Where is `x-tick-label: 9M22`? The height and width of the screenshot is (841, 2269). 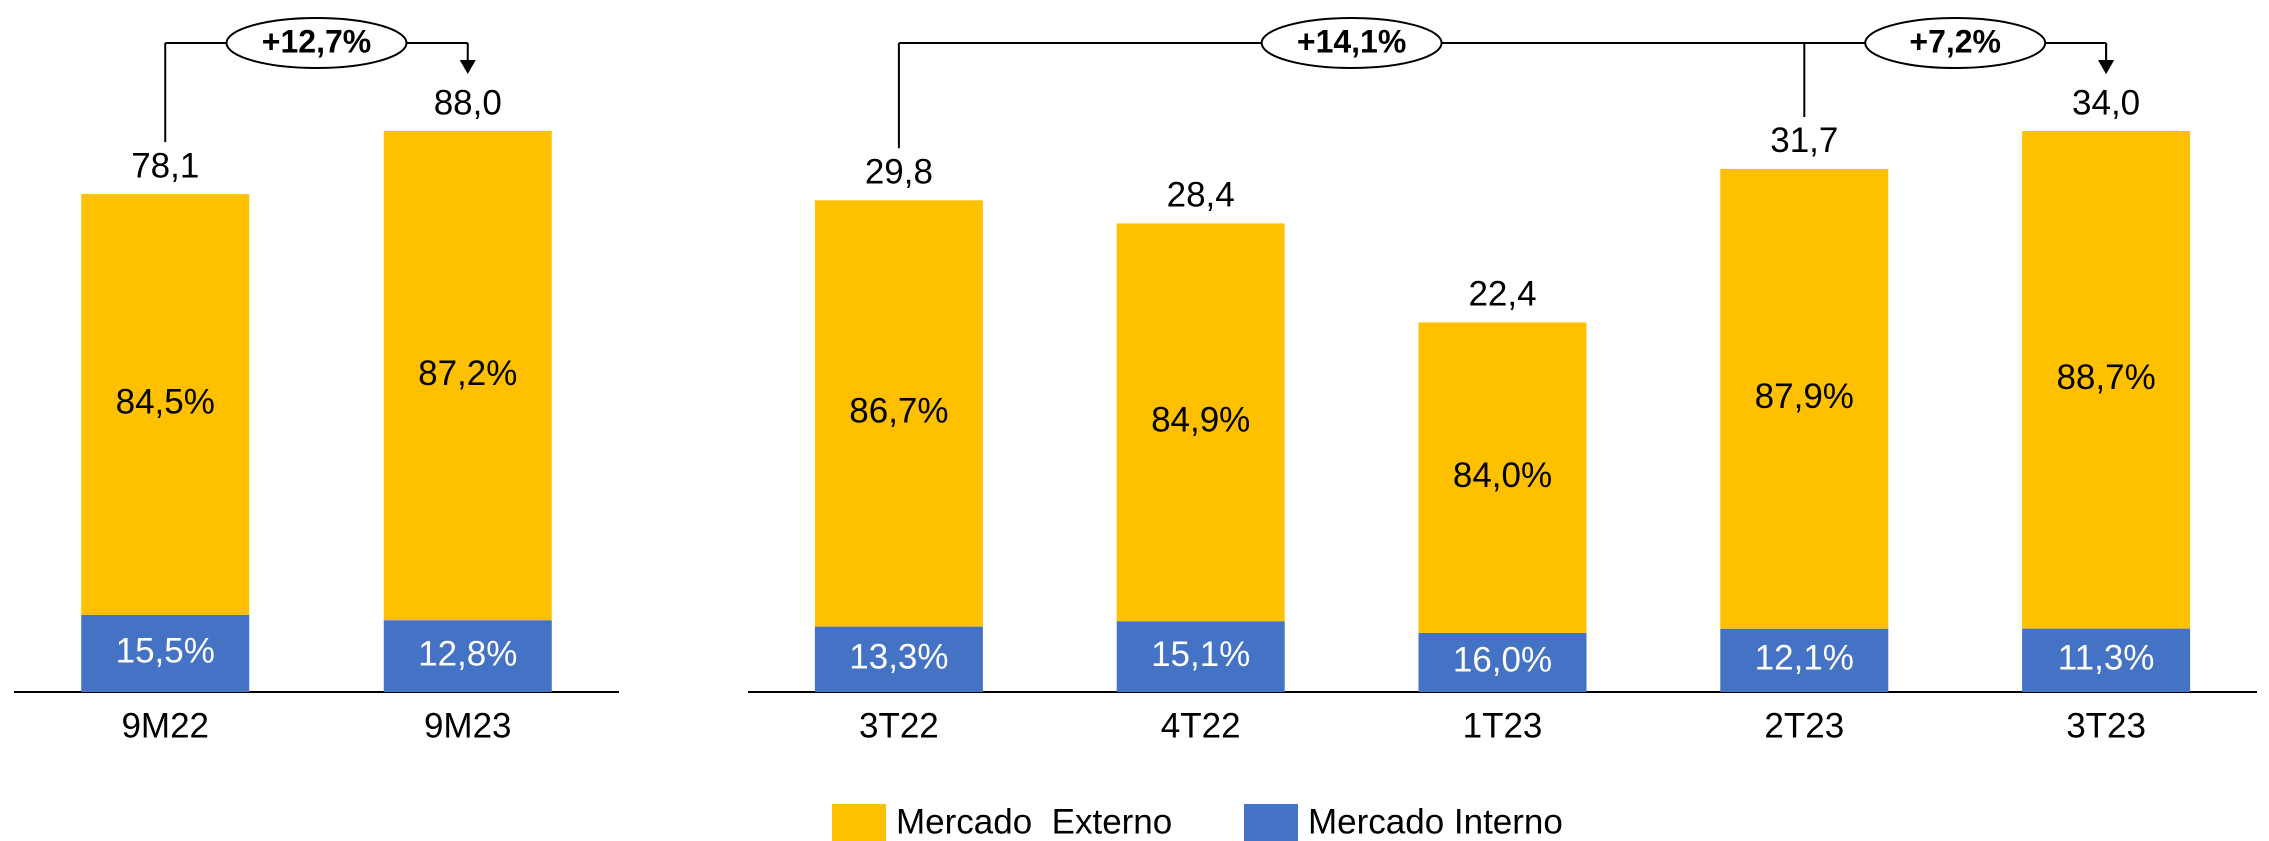
x-tick-label: 9M22 is located at coordinates (165, 725).